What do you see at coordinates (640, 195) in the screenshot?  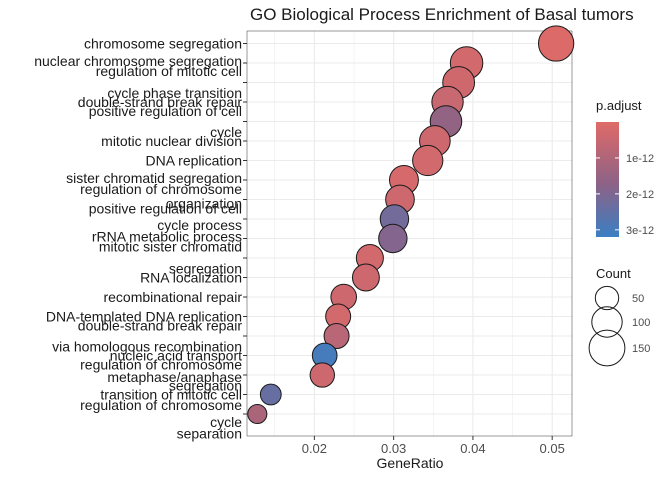 I see `color-legend-label: 2e-12` at bounding box center [640, 195].